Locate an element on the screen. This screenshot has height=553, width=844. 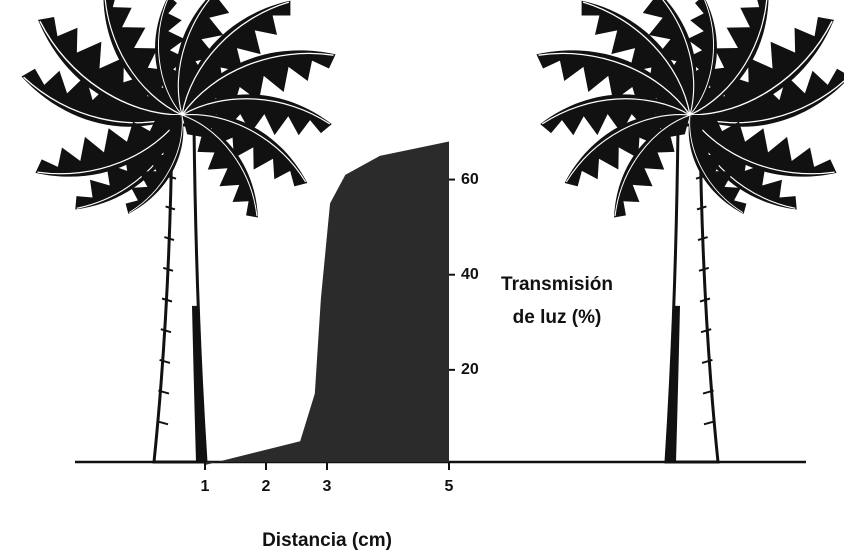
y-axis-label: Transmisión is located at coordinates (557, 284).